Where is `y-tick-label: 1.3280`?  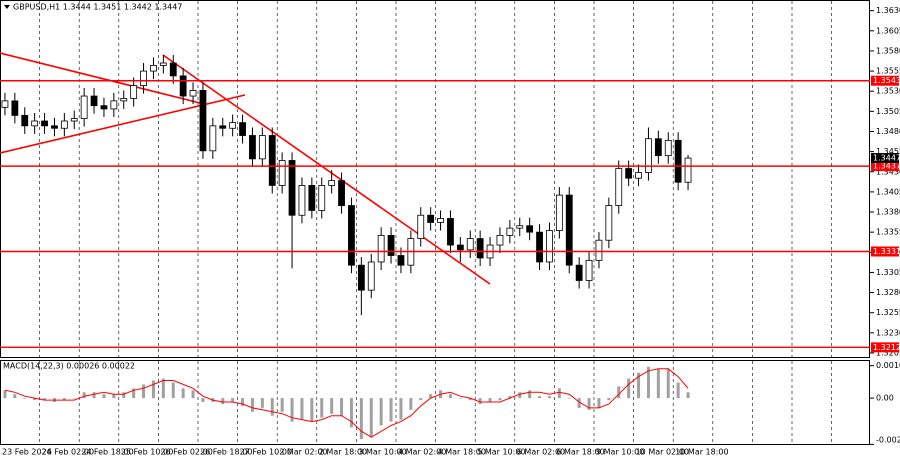 y-tick-label: 1.3280 is located at coordinates (888, 292).